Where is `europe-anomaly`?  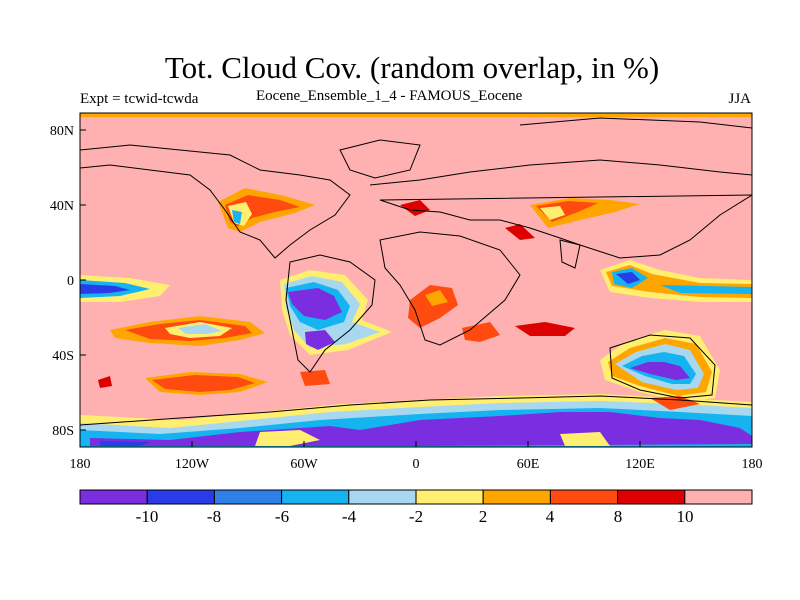
europe-anomaly is located at coordinates (415, 208).